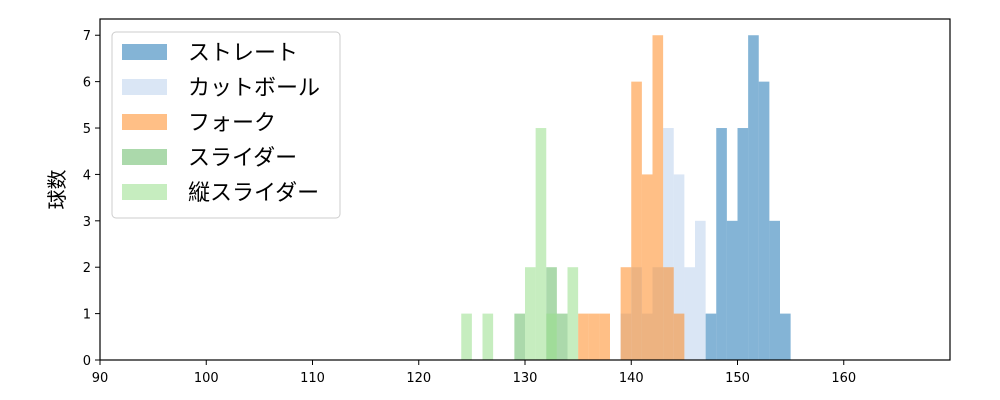 This screenshot has height=400, width=1000. What do you see at coordinates (87, 315) in the screenshot?
I see `y-tick-label: 1` at bounding box center [87, 315].